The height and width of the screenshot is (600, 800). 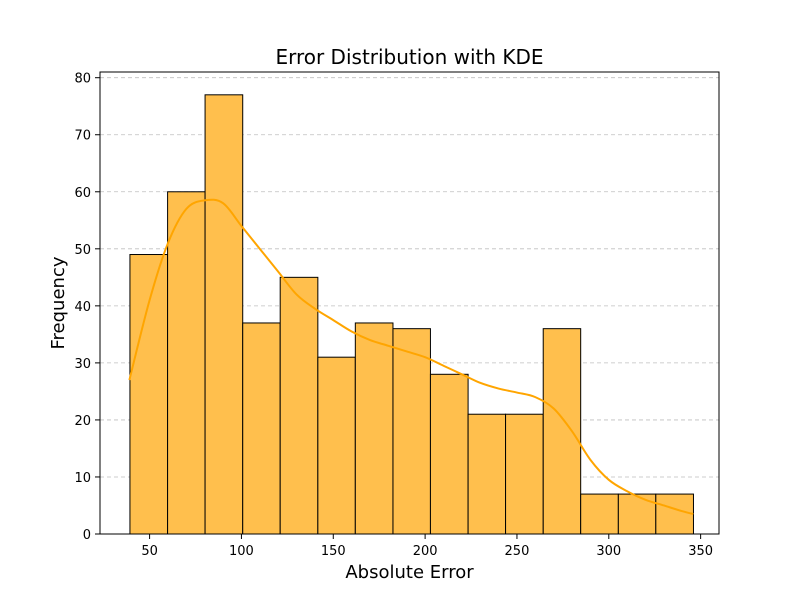 I want to click on y-tick-label: 10, so click(x=82, y=478).